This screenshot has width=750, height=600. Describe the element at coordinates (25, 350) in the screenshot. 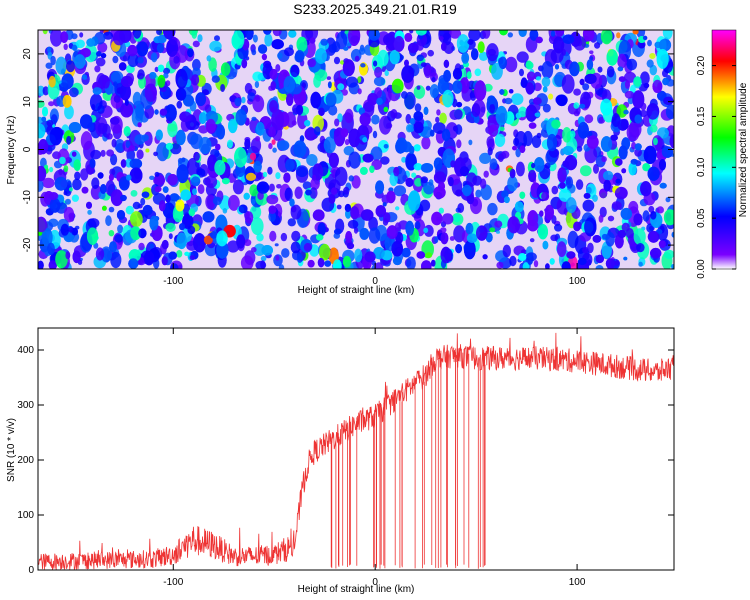

I see `y-tick-label: 400` at that location.